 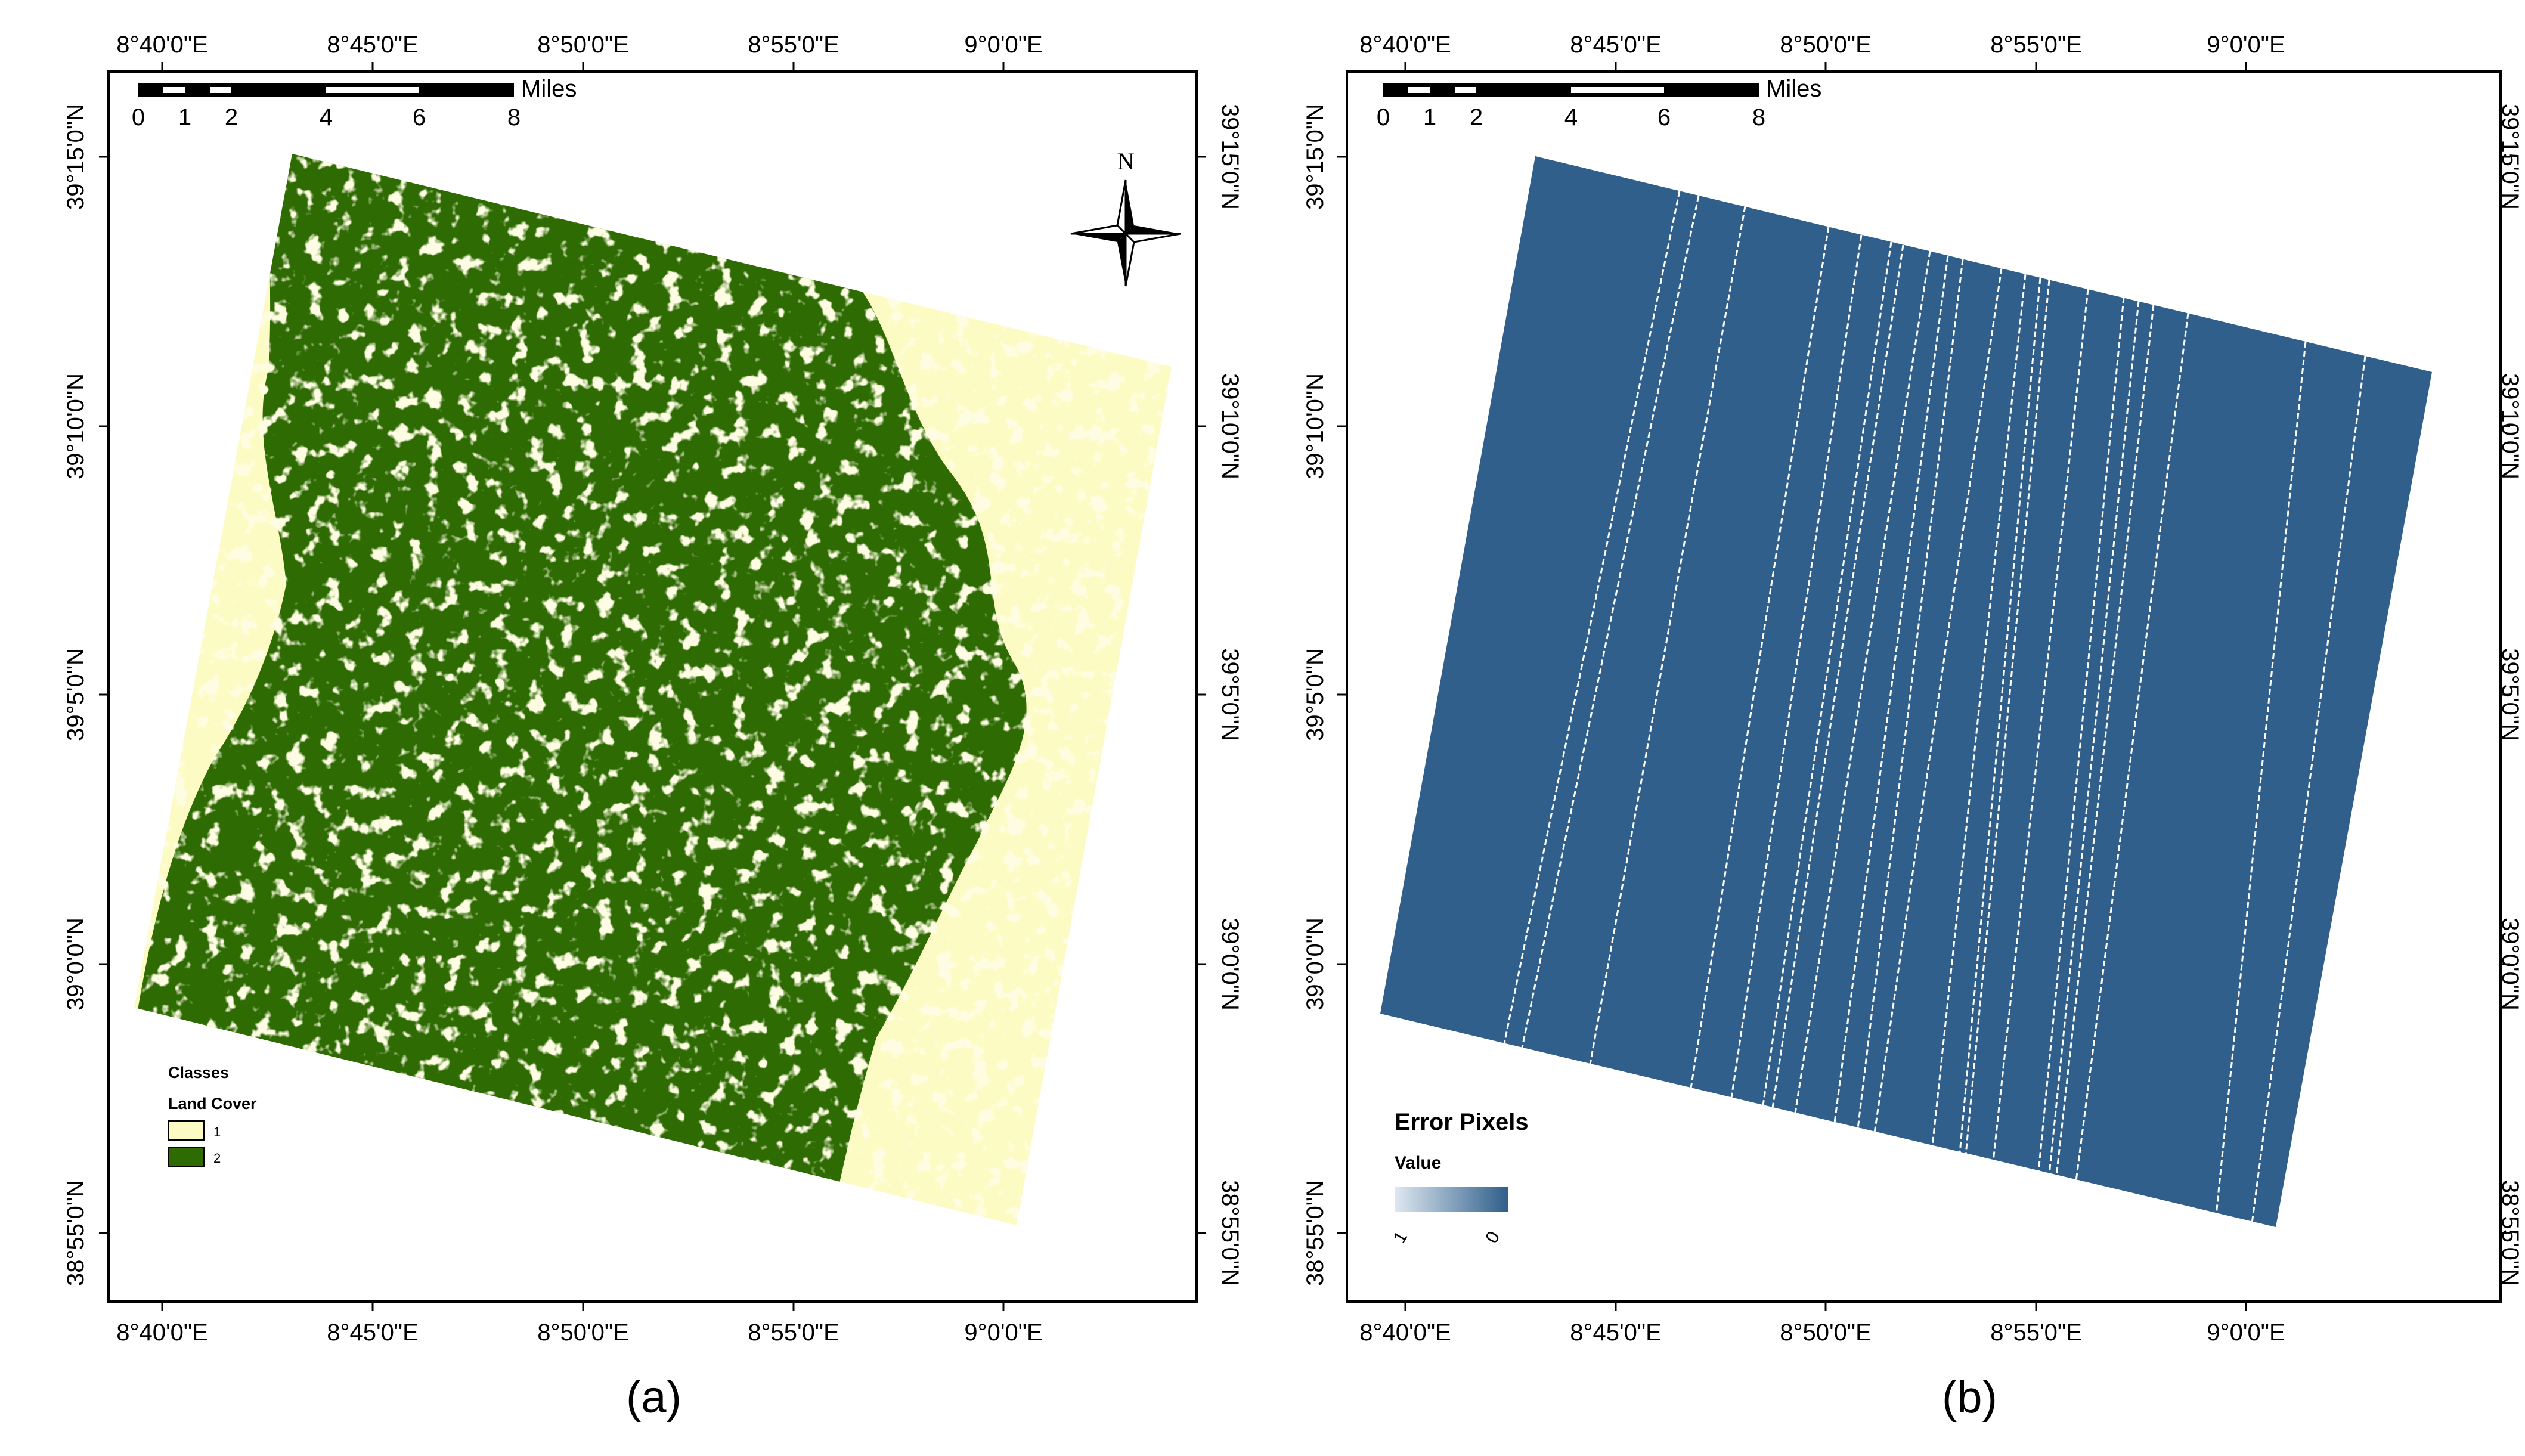 What do you see at coordinates (1493, 1237) in the screenshot?
I see `legend-ramp-label: 0` at bounding box center [1493, 1237].